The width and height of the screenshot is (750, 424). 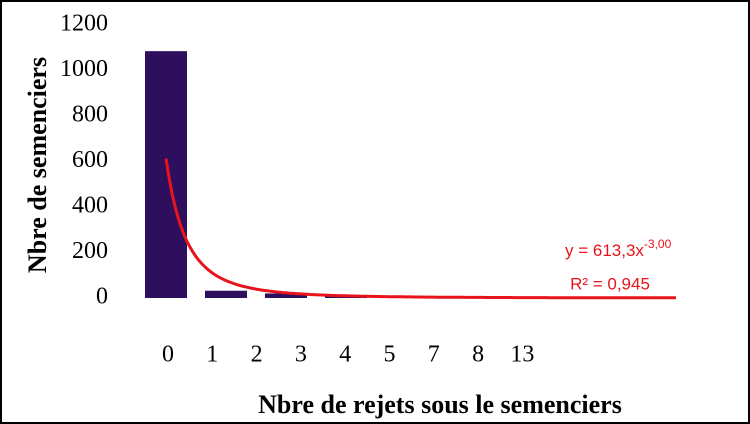 What do you see at coordinates (604, 250) in the screenshot?
I see `equation-text: y = 613,3x` at bounding box center [604, 250].